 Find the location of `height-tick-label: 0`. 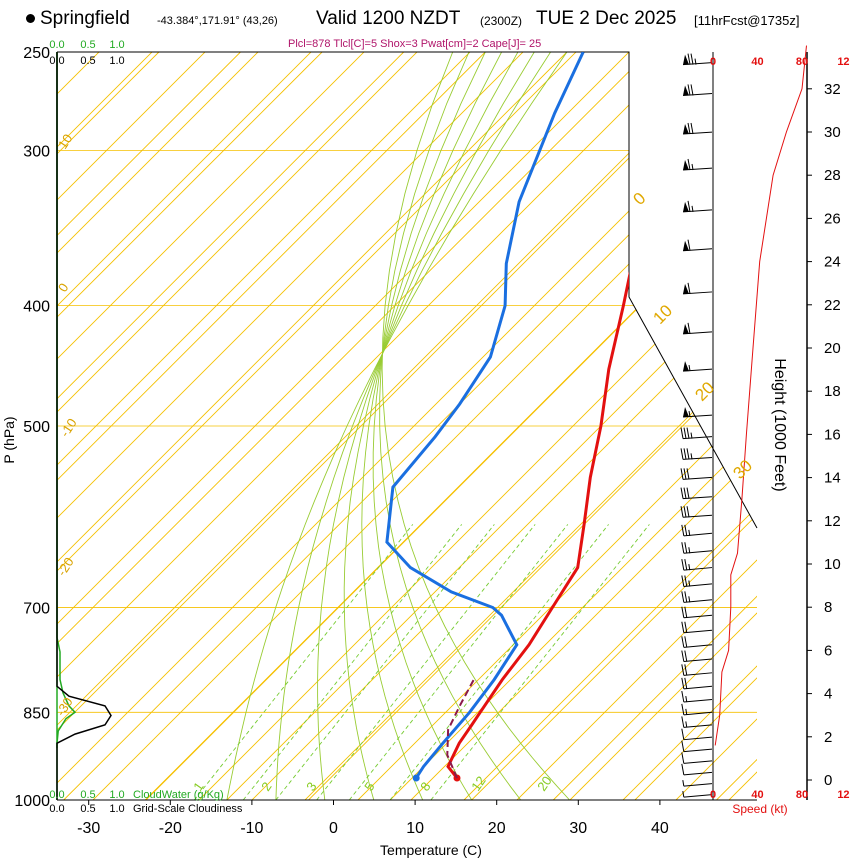

height-tick-label: 0 is located at coordinates (828, 780).